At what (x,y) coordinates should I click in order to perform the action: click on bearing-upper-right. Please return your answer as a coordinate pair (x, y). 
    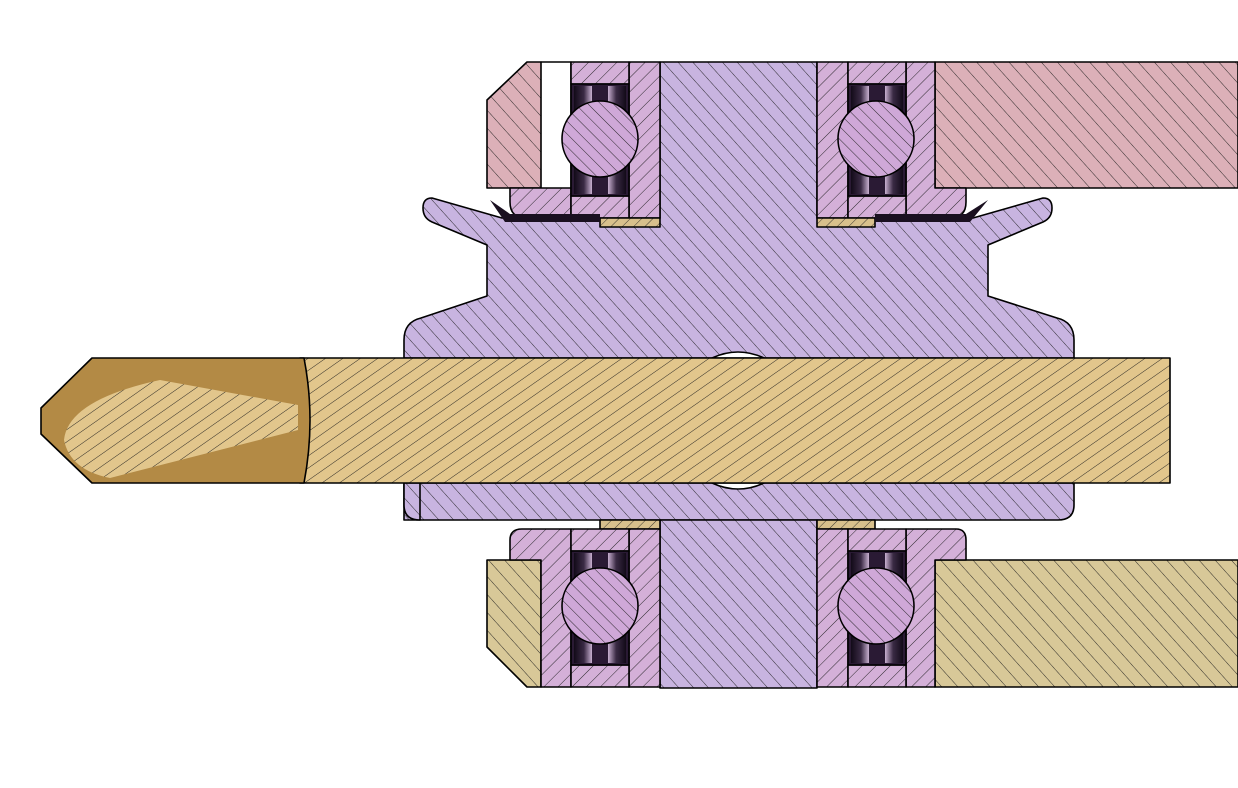
    Looking at the image, I should click on (902, 144).